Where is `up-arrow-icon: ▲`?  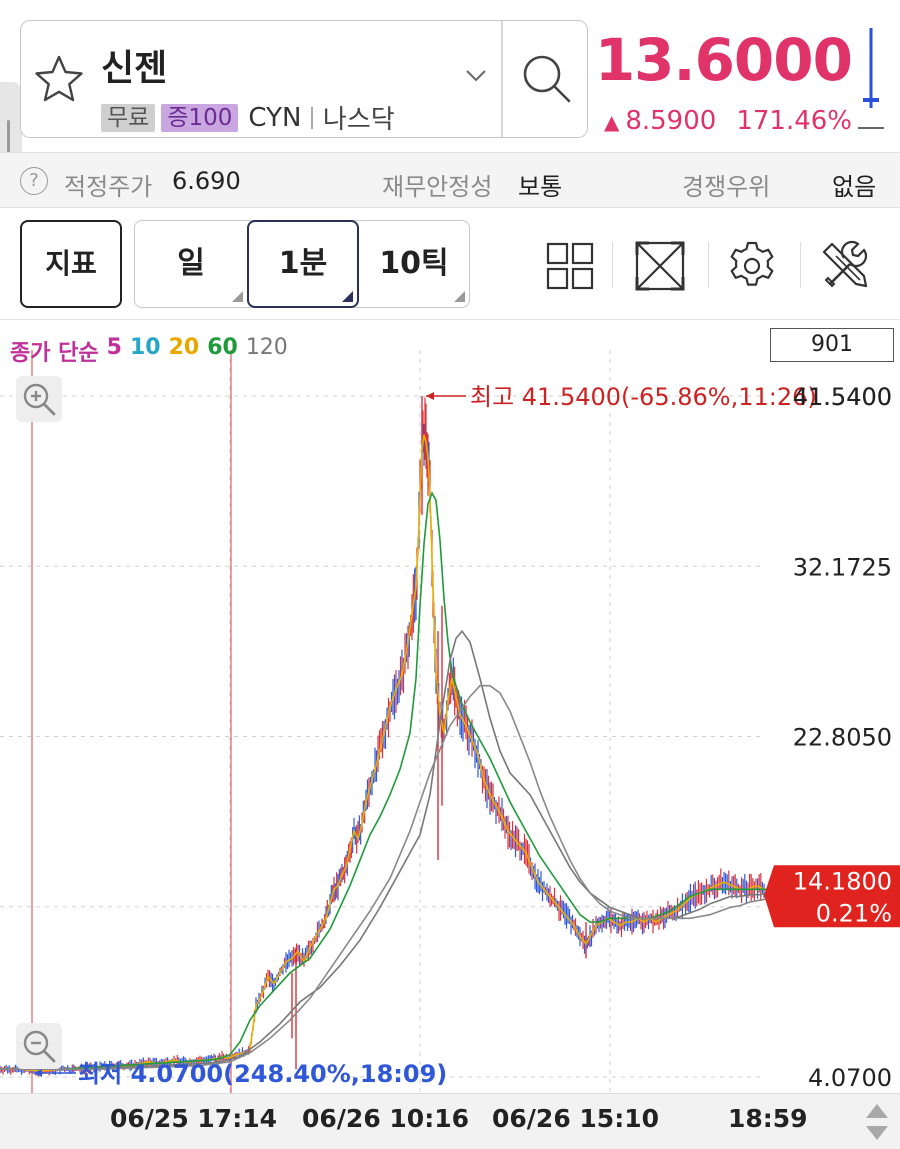 up-arrow-icon: ▲ is located at coordinates (611, 122).